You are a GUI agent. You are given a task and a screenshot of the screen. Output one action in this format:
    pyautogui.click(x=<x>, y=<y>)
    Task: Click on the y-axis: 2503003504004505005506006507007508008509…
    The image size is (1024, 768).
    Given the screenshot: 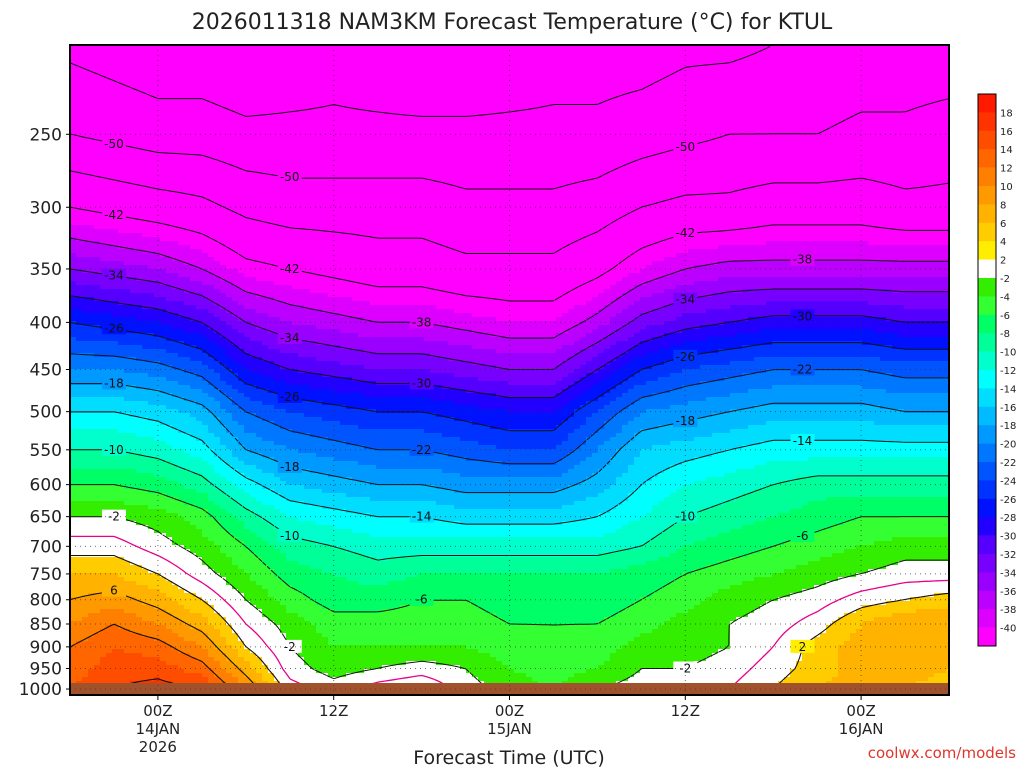 What is the action you would take?
    pyautogui.click(x=44, y=412)
    